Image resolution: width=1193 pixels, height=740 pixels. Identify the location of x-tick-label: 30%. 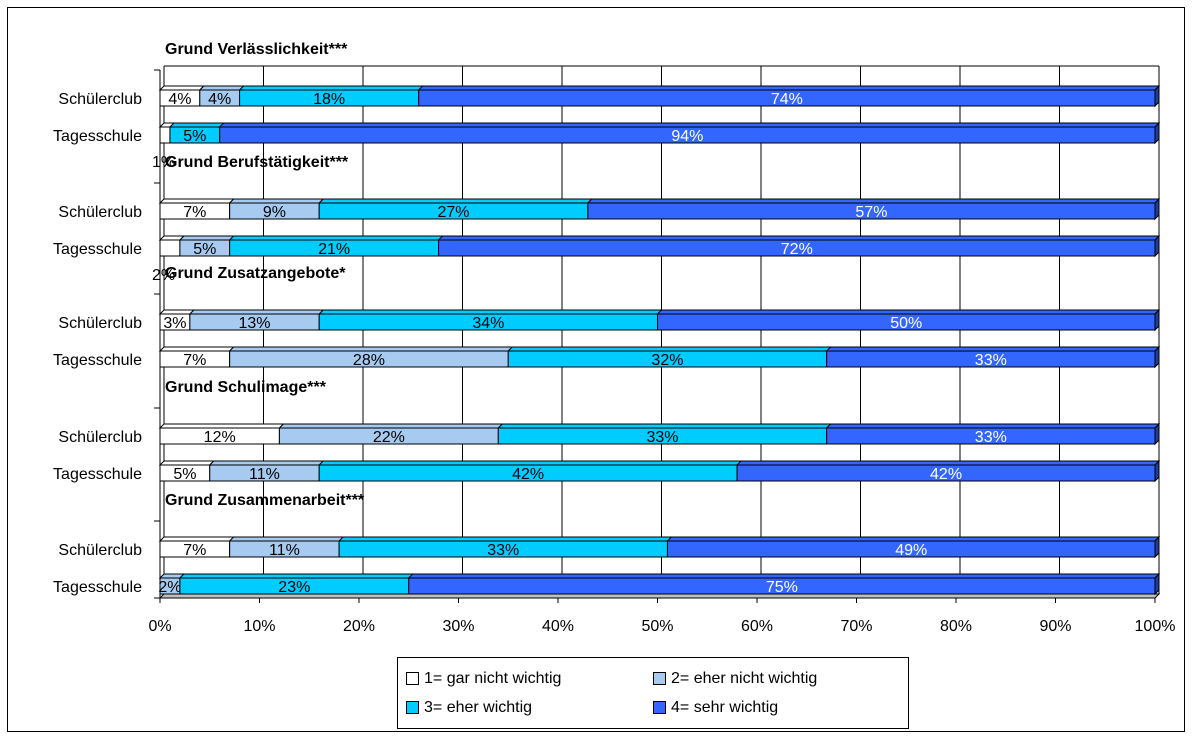
(458, 626).